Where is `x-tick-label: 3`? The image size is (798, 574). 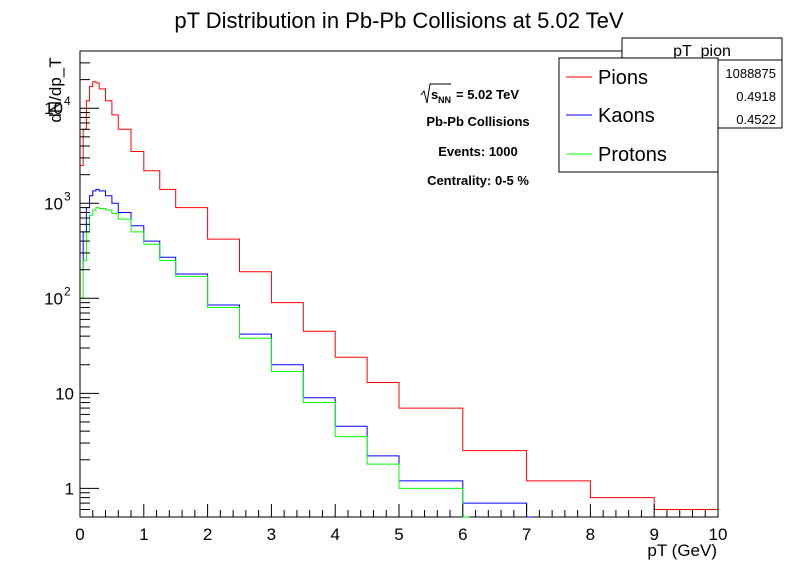 x-tick-label: 3 is located at coordinates (271, 534).